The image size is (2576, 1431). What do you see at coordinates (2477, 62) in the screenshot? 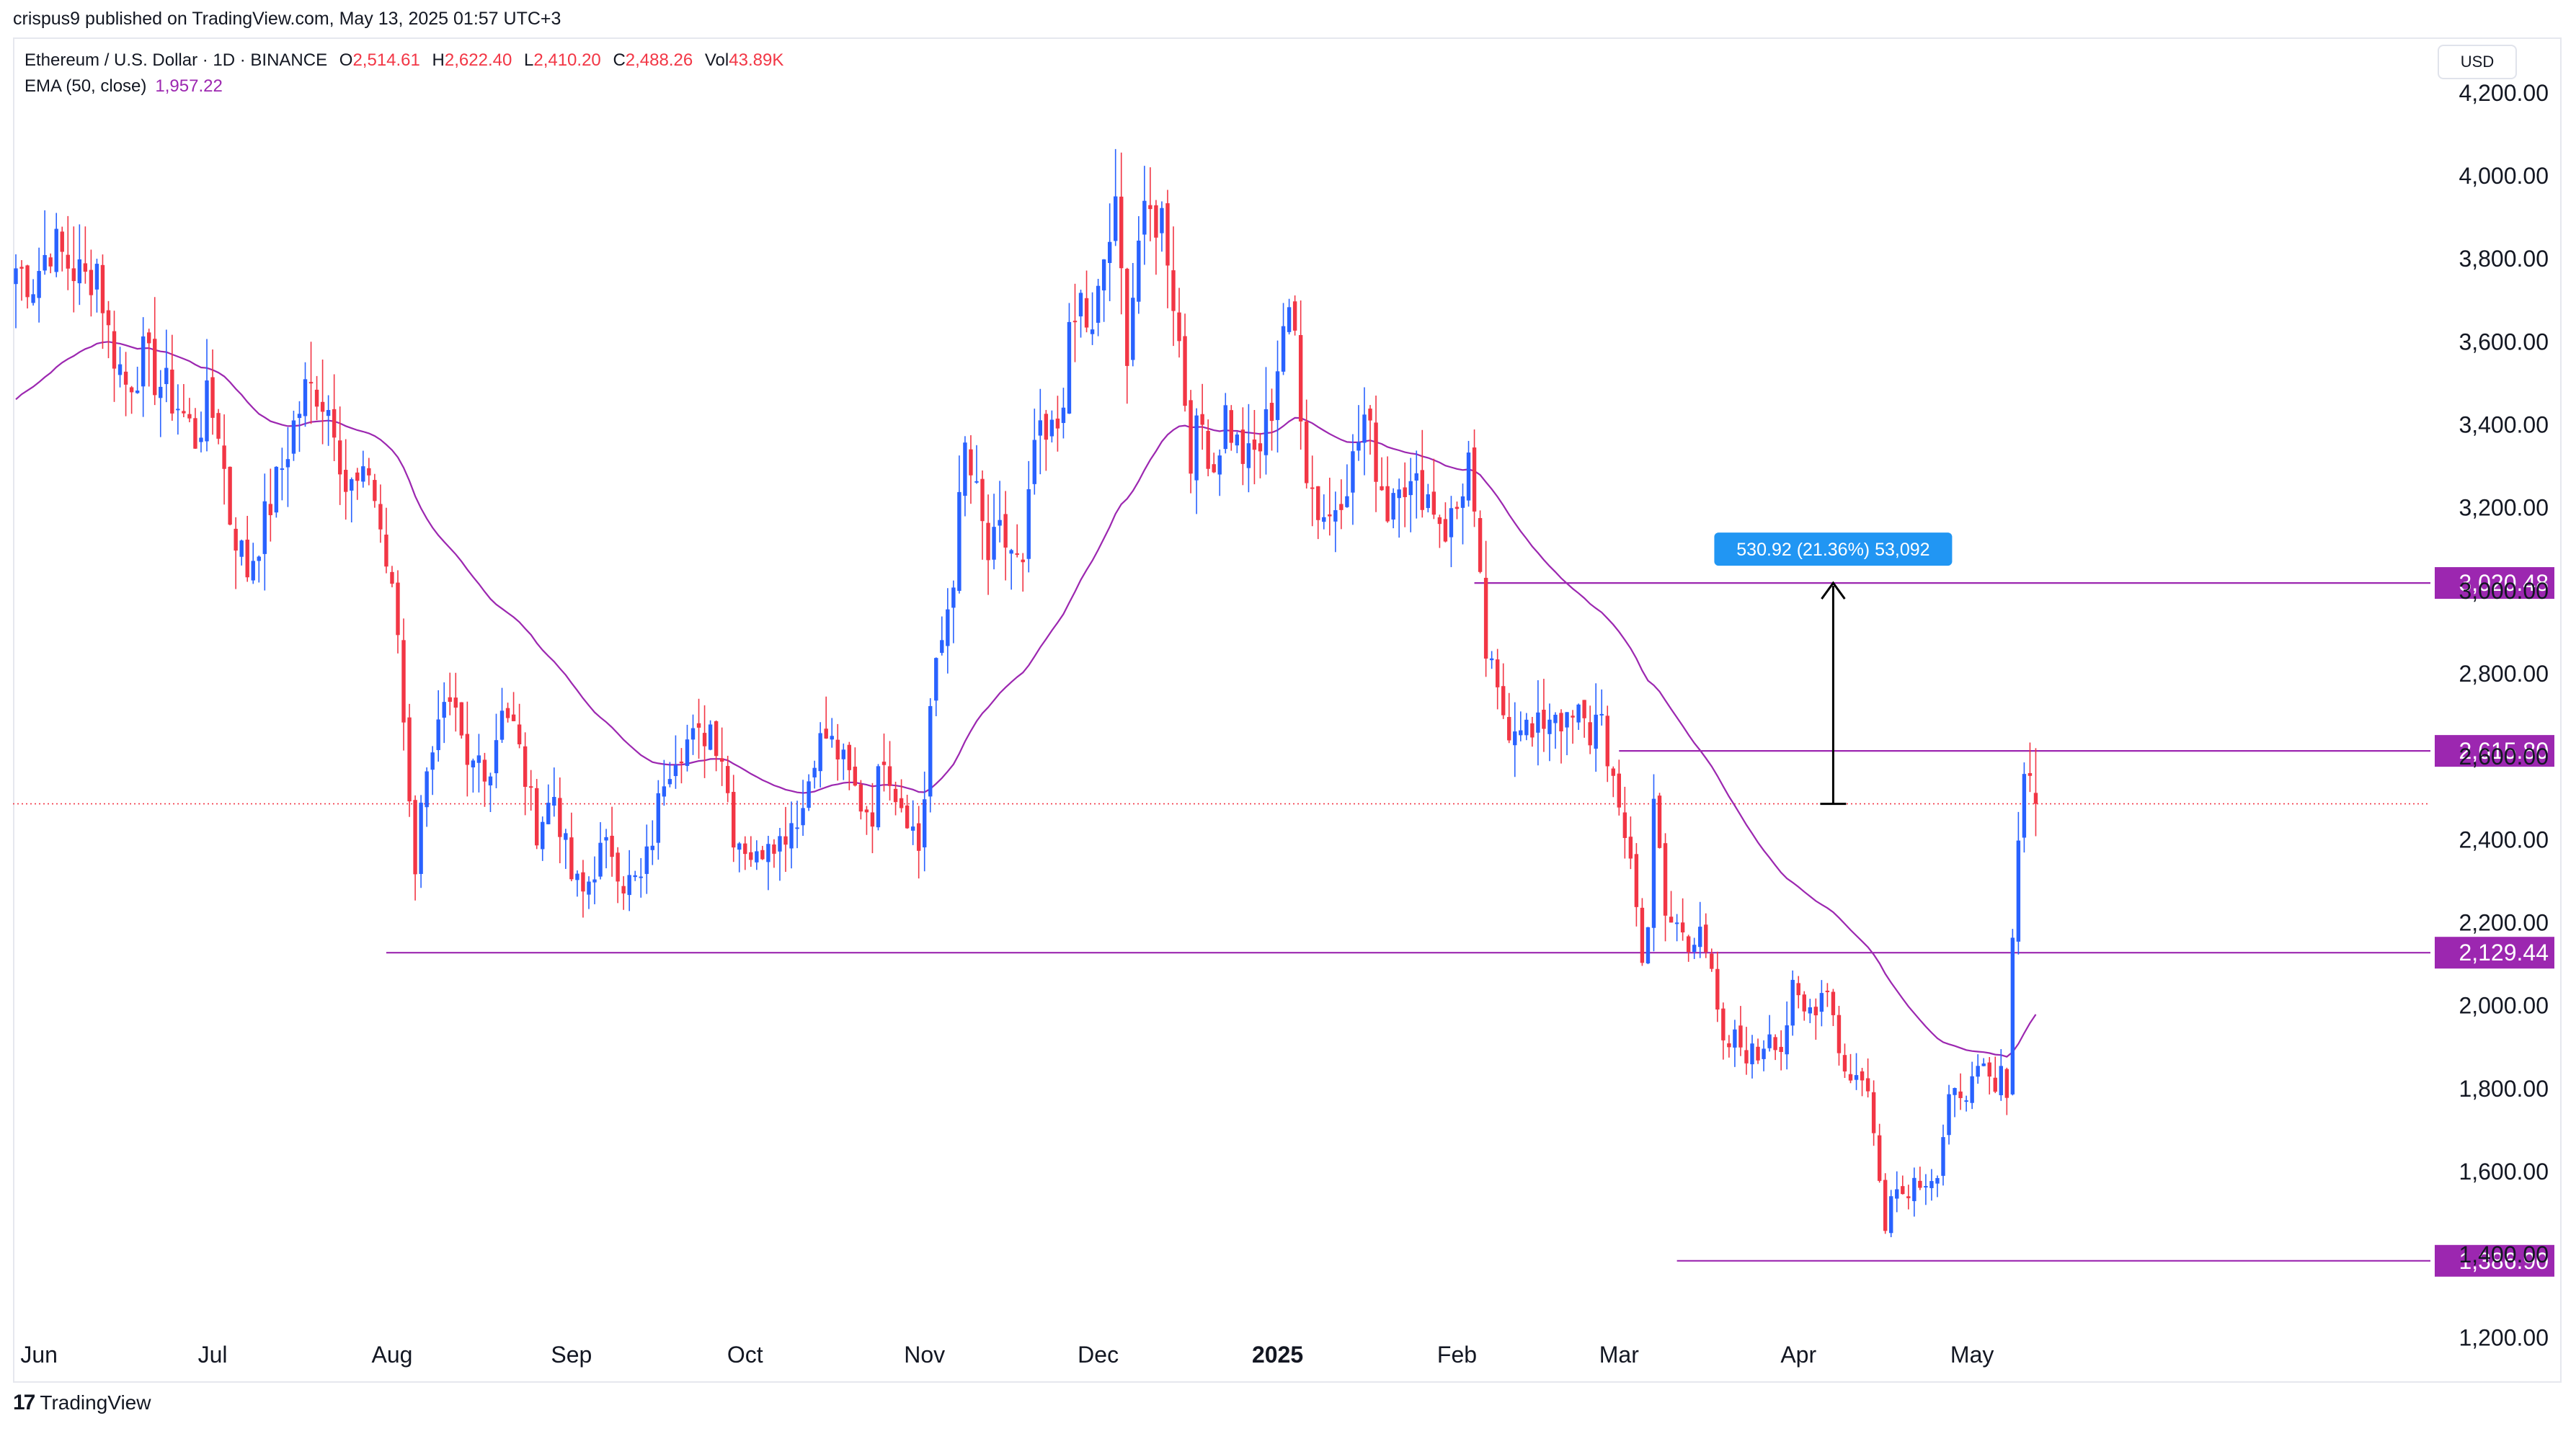
I see `currency-button: USD` at bounding box center [2477, 62].